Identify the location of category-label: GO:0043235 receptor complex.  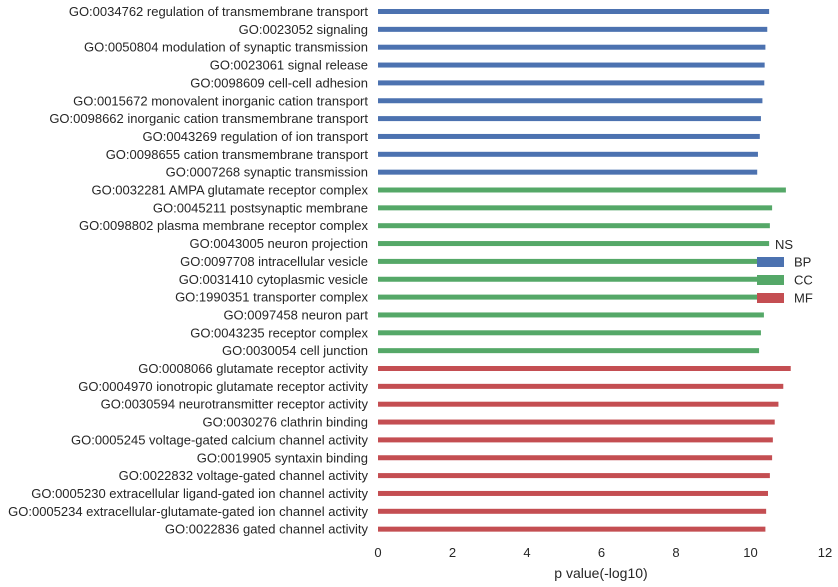
(279, 332).